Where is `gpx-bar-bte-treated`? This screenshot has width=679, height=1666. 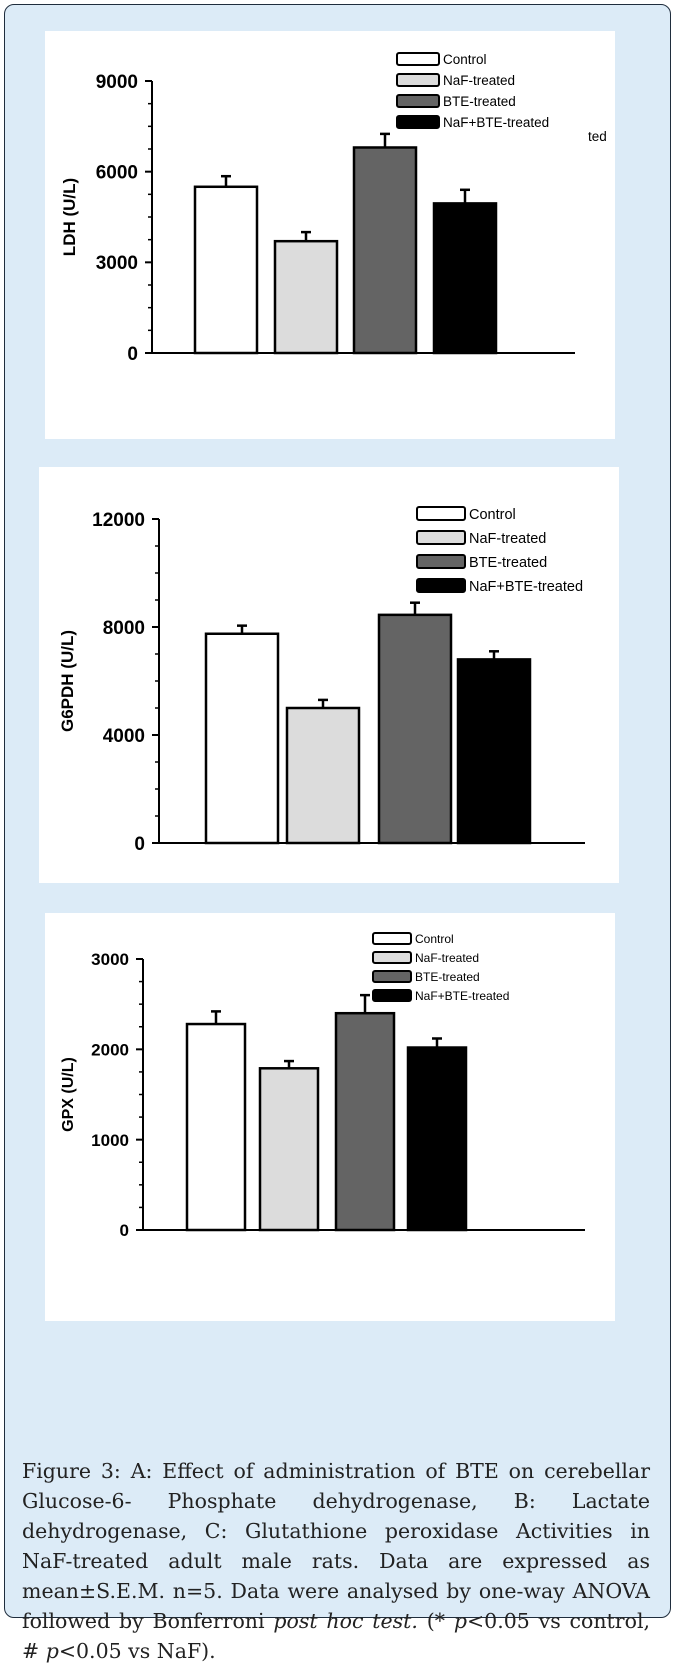 gpx-bar-bte-treated is located at coordinates (365, 1121).